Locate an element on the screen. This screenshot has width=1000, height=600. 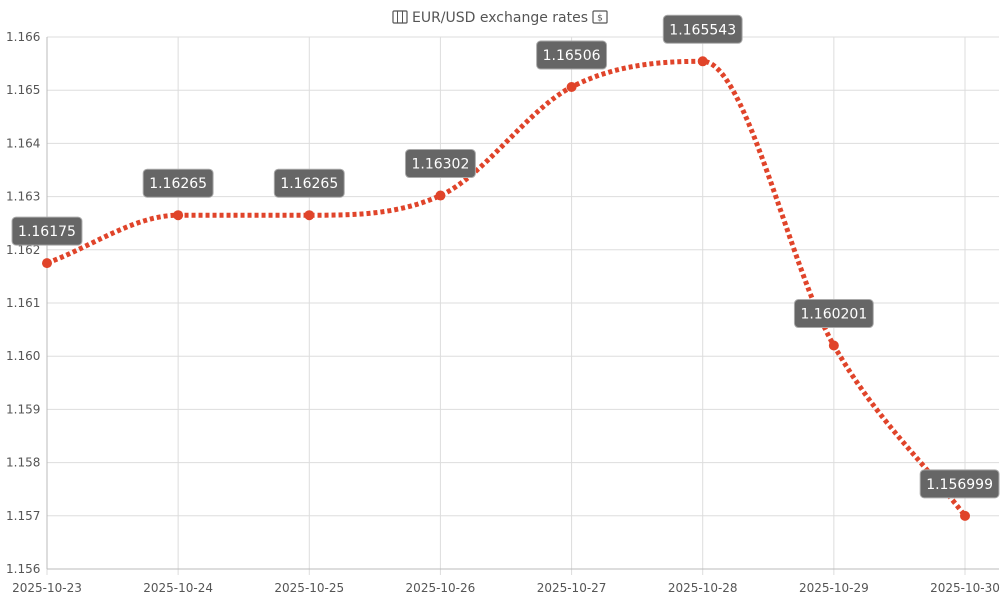
y-tick-label: 1.161 is located at coordinates (23, 303).